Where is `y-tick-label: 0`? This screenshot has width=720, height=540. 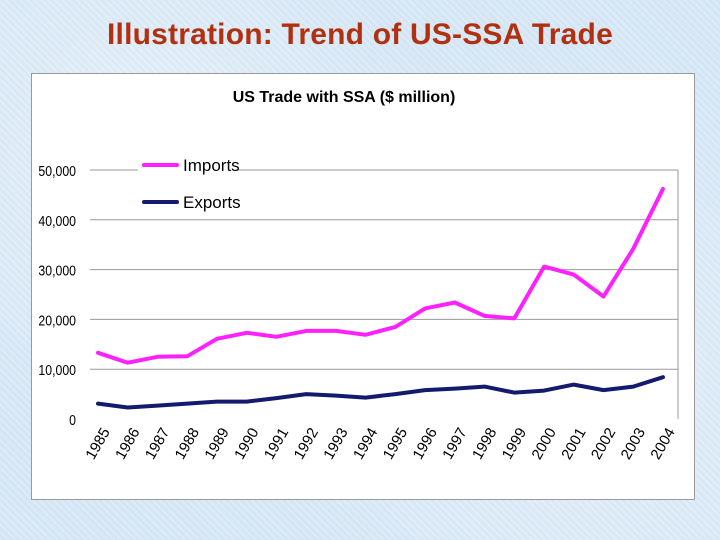
y-tick-label: 0 is located at coordinates (72, 420).